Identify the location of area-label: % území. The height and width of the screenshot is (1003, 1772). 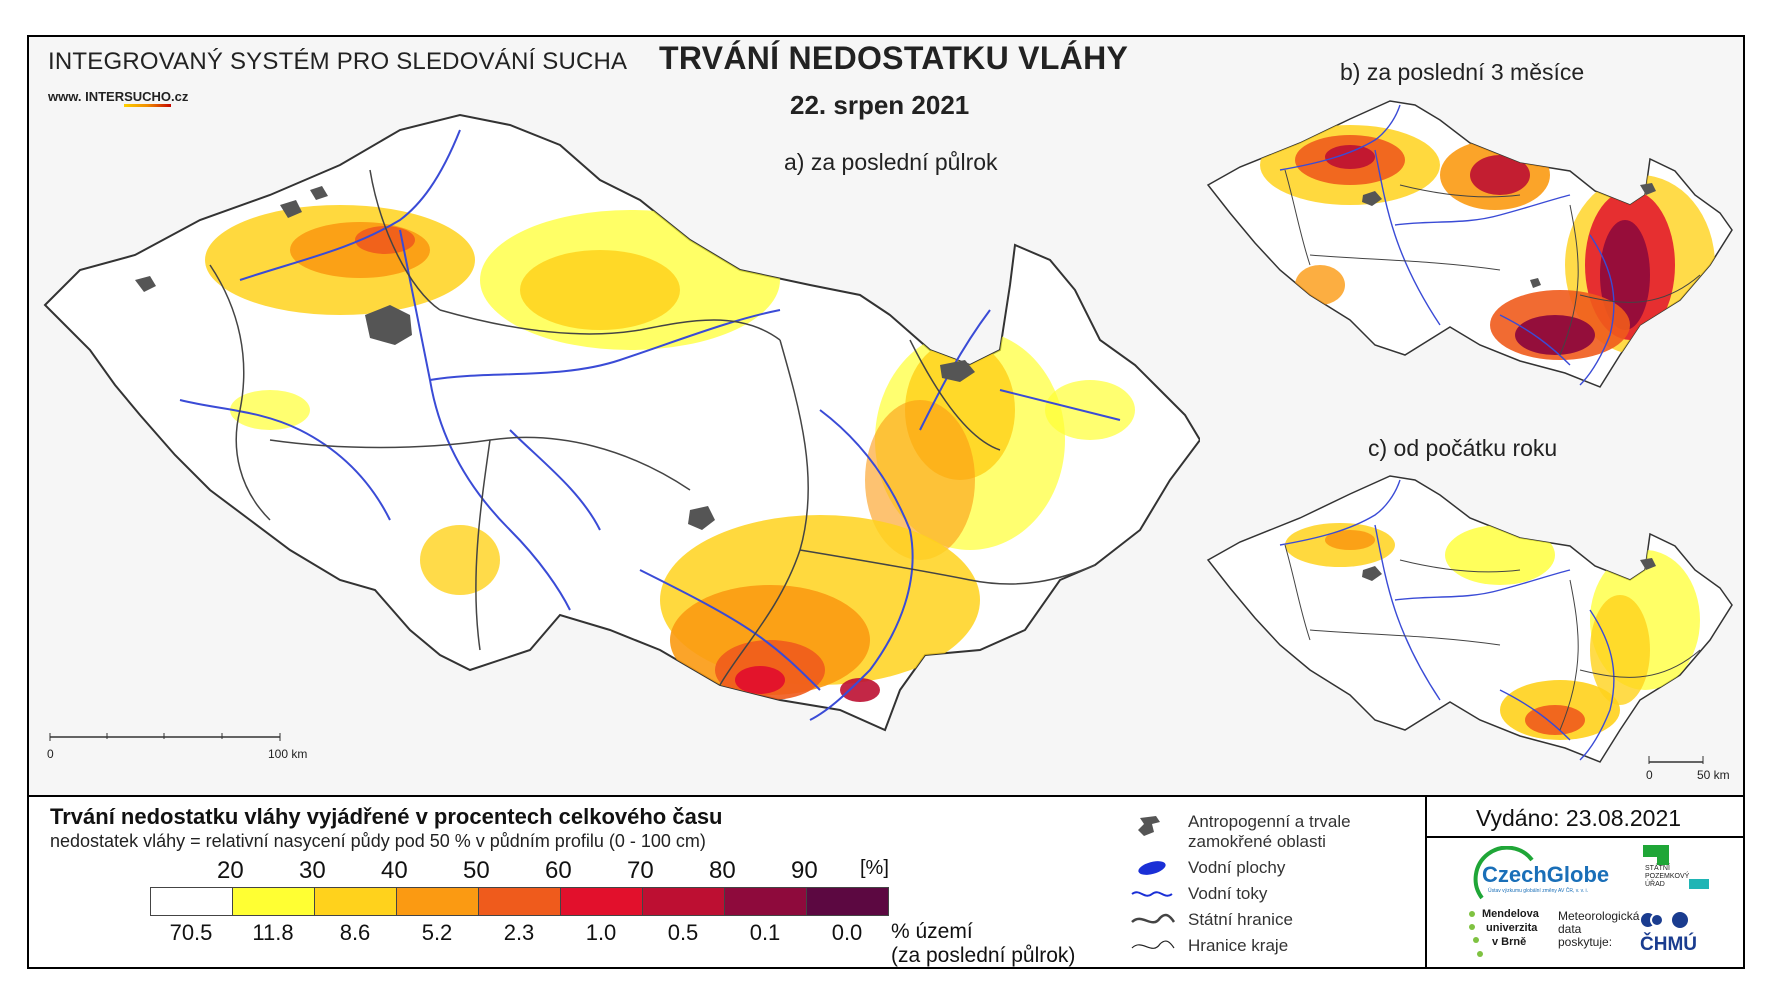
(932, 931).